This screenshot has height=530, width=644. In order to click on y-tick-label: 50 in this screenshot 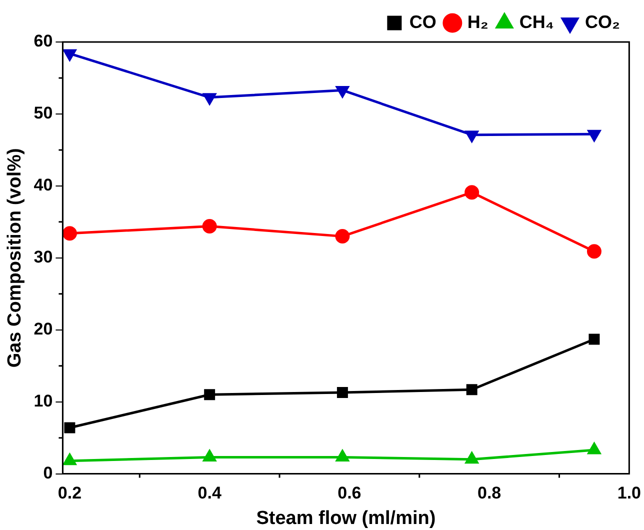, I will do `click(43, 113)`.